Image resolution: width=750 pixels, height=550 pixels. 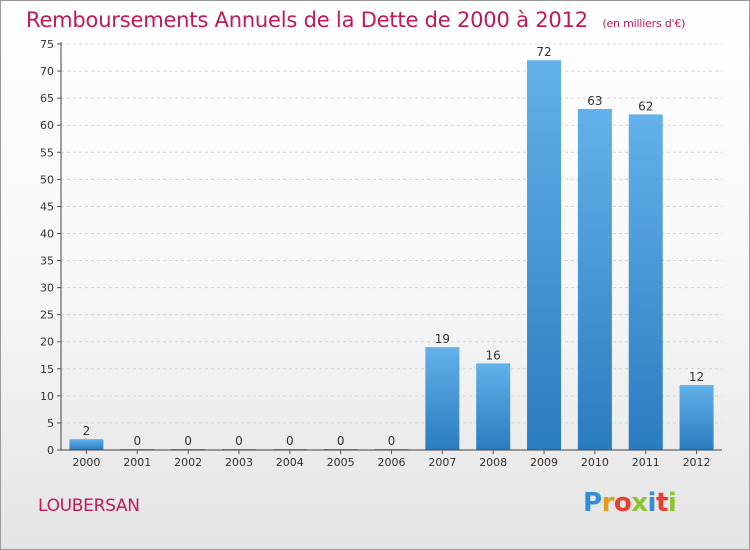 I want to click on data-label: 2, so click(x=87, y=431).